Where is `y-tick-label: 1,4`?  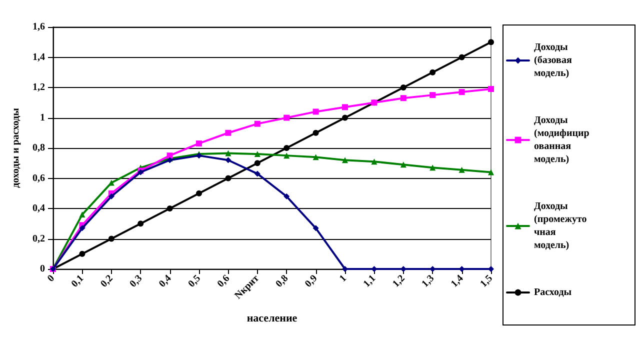 y-tick-label: 1,4 is located at coordinates (38, 57).